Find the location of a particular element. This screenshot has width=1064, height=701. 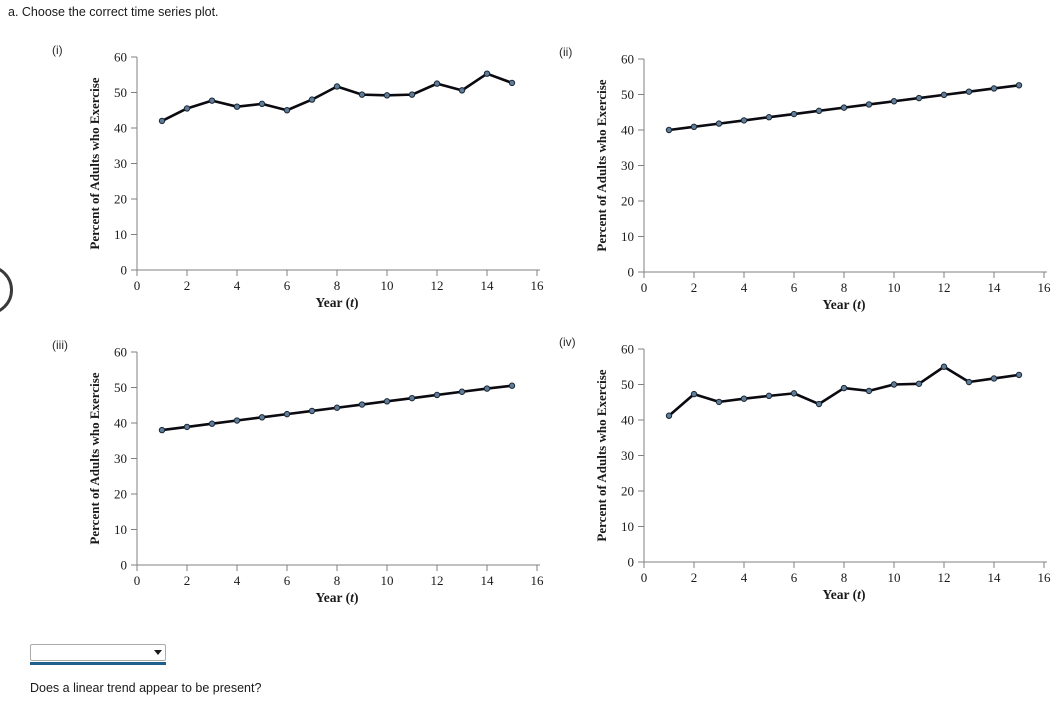

plot-label-iv: (iv) is located at coordinates (567, 342).